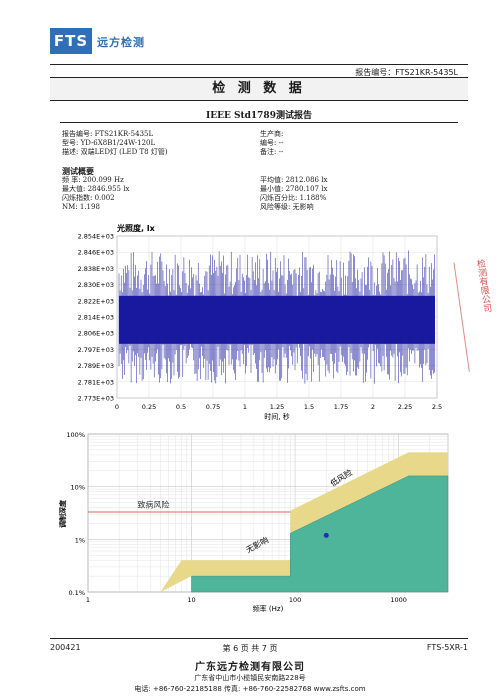 This screenshot has width=500, height=700. I want to click on waveform-x-tick-label: 0.25, so click(149, 407).